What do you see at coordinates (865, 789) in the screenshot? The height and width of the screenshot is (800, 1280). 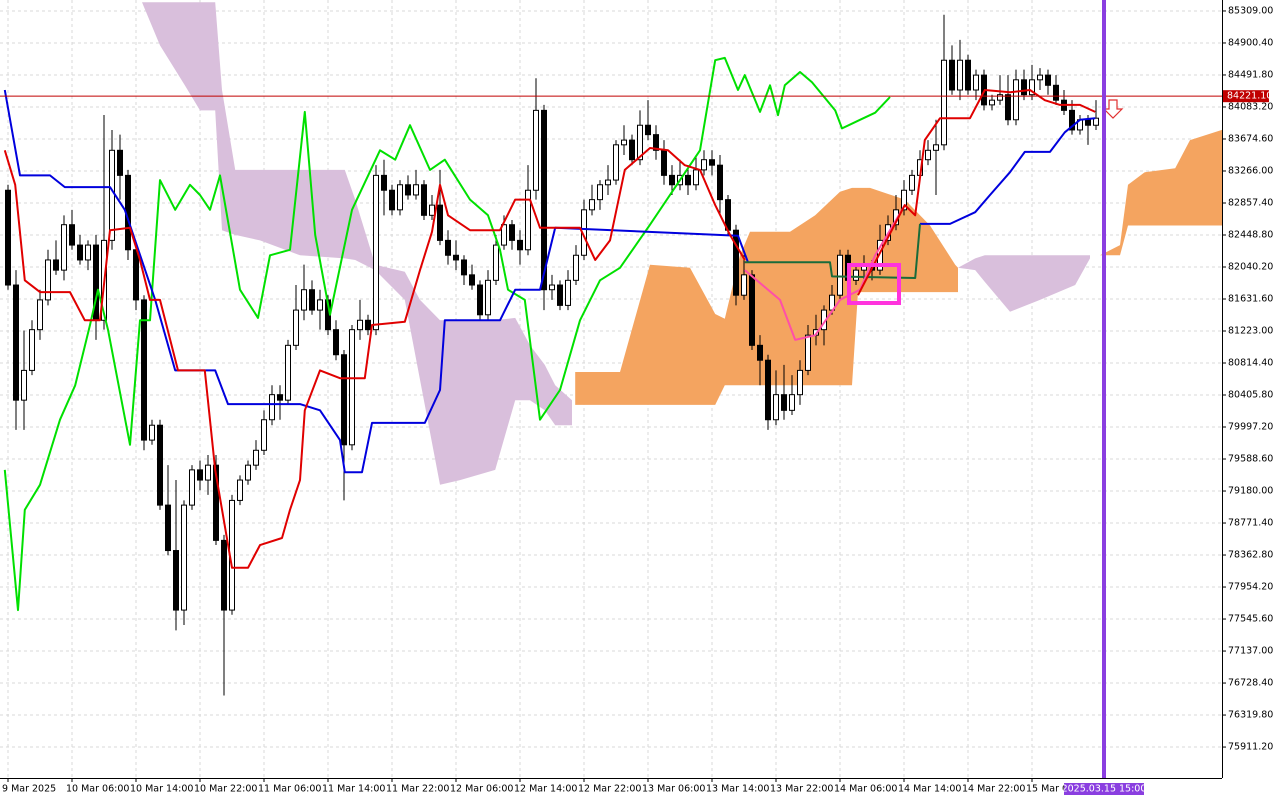 I see `x-tick-label: 14 Mar 06:00` at bounding box center [865, 789].